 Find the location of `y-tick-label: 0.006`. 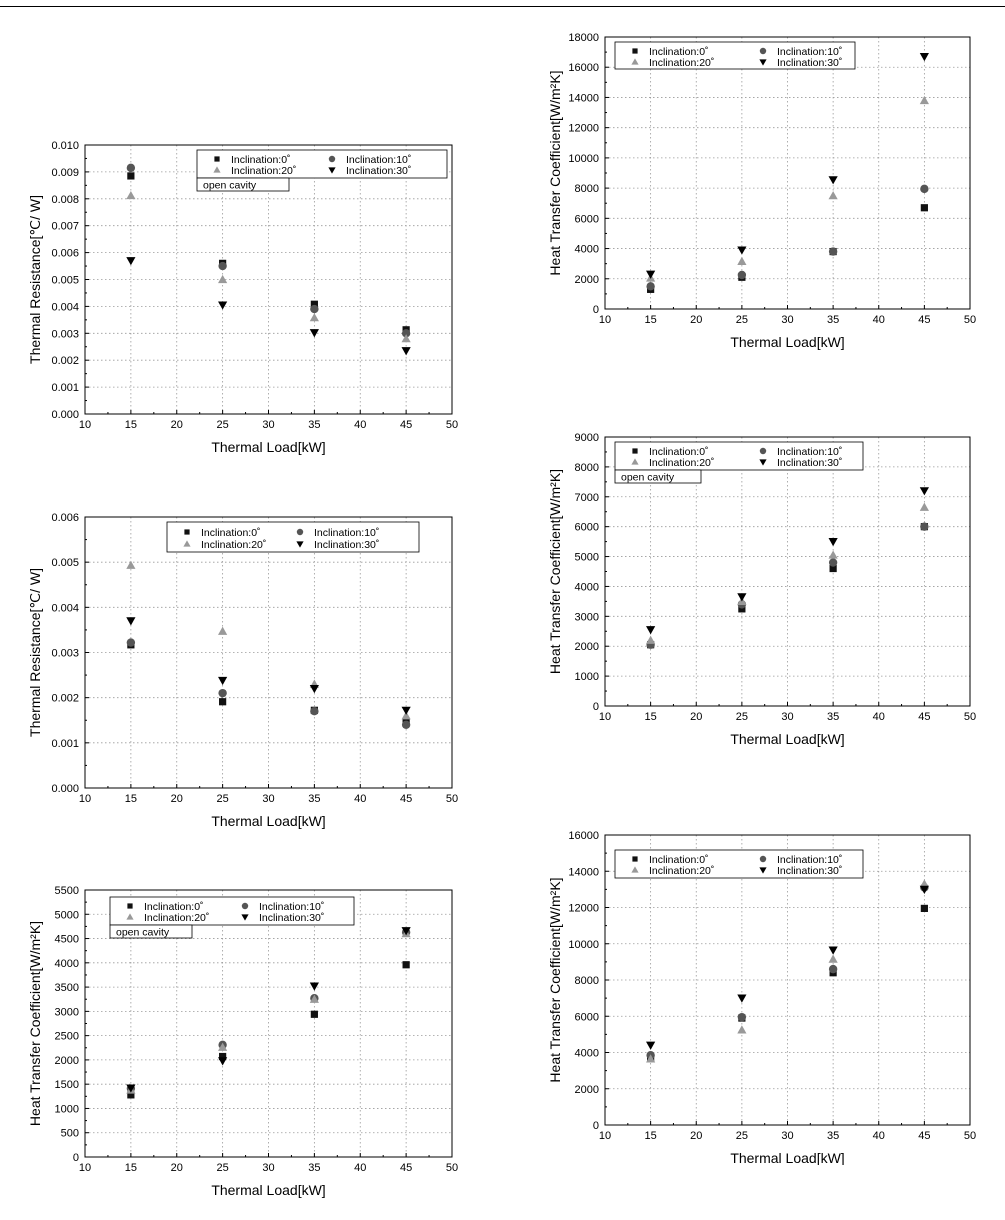

y-tick-label: 0.006 is located at coordinates (65, 518).